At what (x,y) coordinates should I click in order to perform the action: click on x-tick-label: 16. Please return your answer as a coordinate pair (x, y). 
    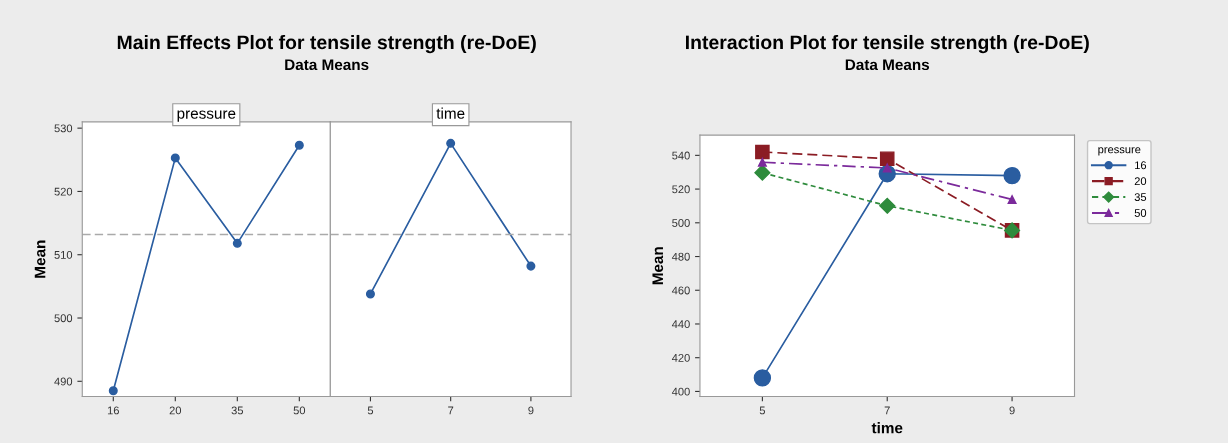
    Looking at the image, I should click on (113, 410).